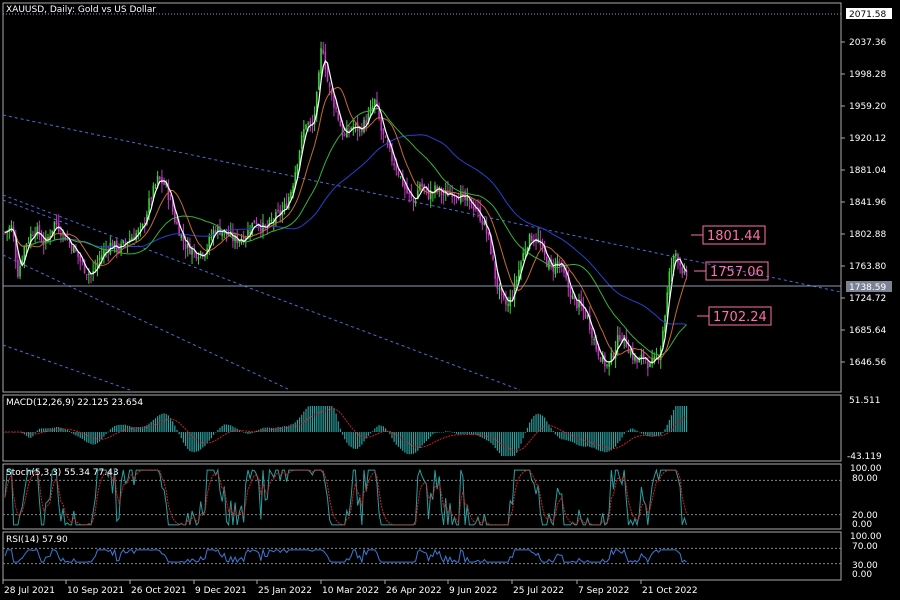  I want to click on time-tick-label: 26 Oct 2021, so click(159, 591).